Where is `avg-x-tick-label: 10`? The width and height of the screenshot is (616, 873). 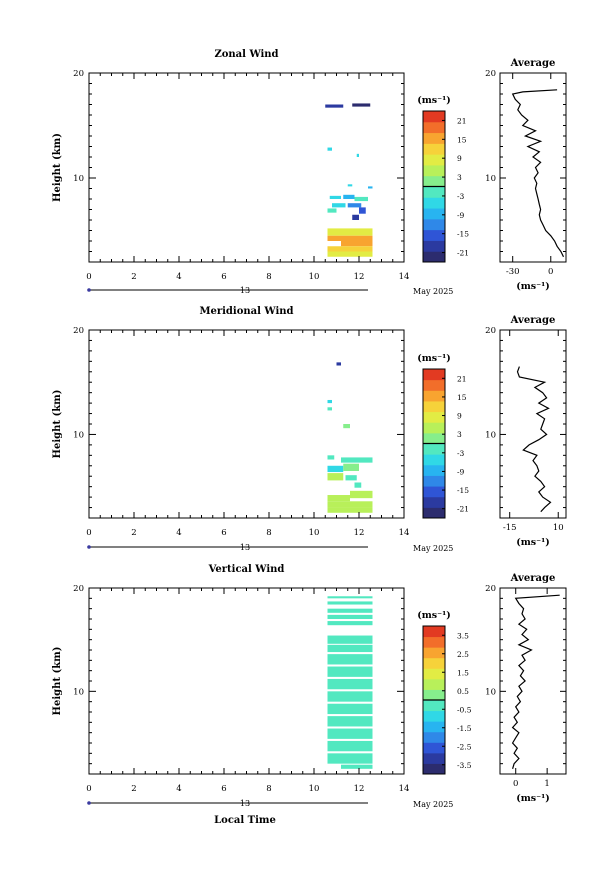 avg-x-tick-label: 10 is located at coordinates (558, 528).